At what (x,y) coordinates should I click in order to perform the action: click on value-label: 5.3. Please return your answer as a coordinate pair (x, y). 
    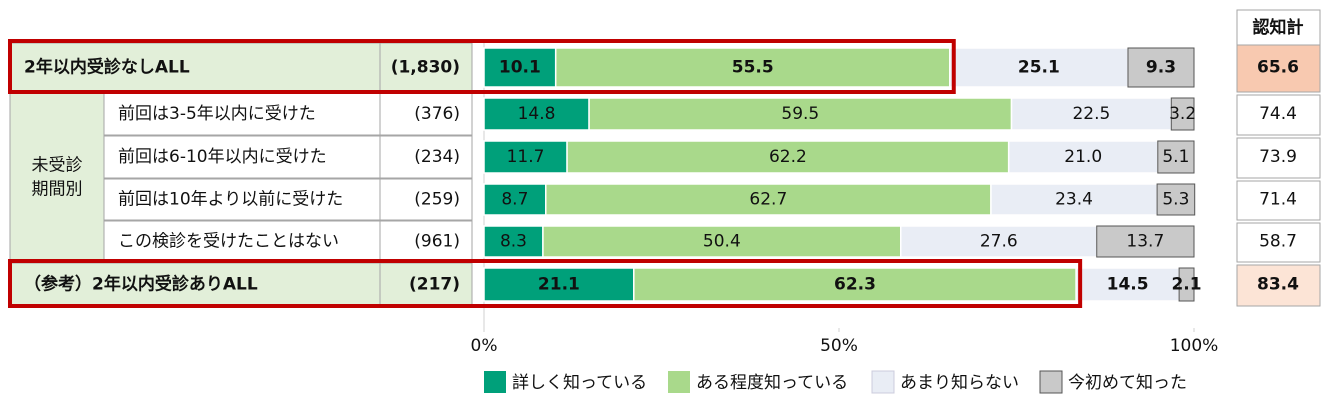
    Looking at the image, I should click on (1175, 200).